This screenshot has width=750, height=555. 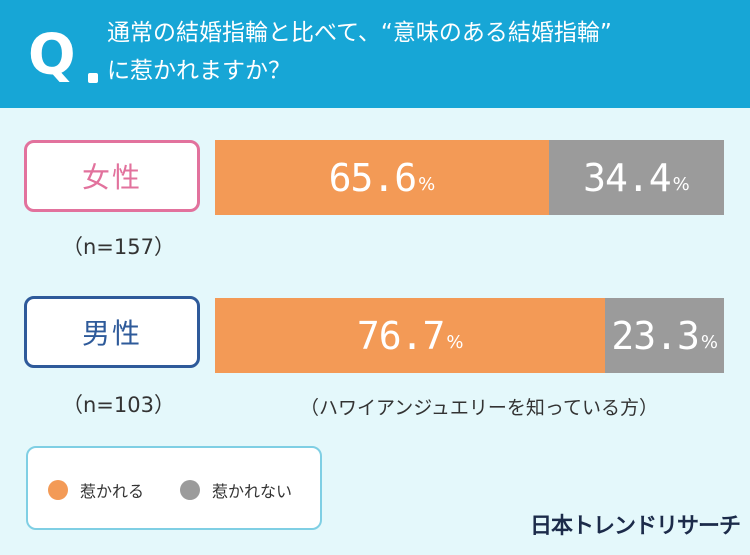 What do you see at coordinates (655, 335) in the screenshot?
I see `male-not-attracted-value: 23.3` at bounding box center [655, 335].